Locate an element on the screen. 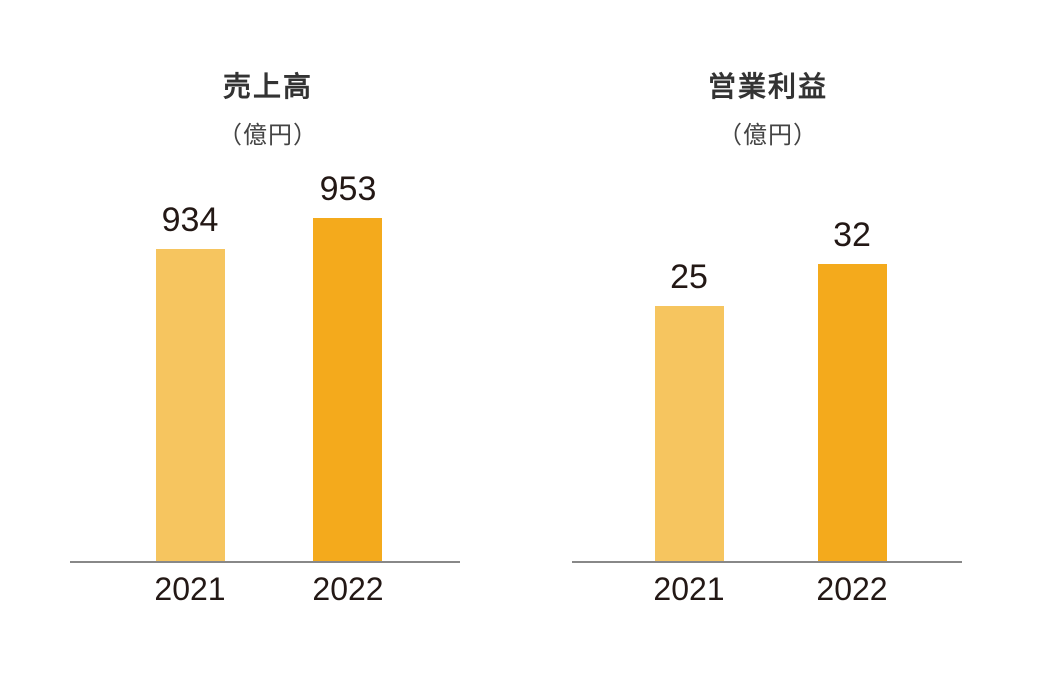 This screenshot has width=1040, height=680. sales-chart-tick-2022: 2022 is located at coordinates (347, 589).